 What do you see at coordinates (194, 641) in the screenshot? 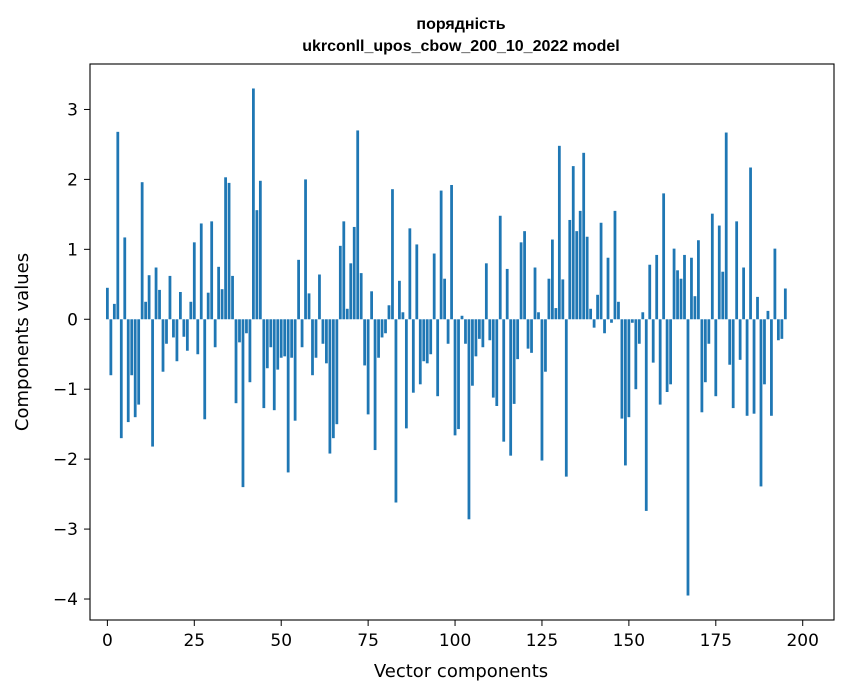
I see `x-tick-label: 25` at bounding box center [194, 641].